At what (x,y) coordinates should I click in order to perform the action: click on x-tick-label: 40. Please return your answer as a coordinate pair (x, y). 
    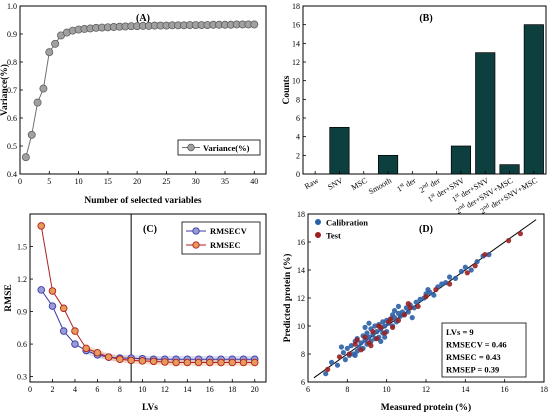
    Looking at the image, I should click on (254, 181).